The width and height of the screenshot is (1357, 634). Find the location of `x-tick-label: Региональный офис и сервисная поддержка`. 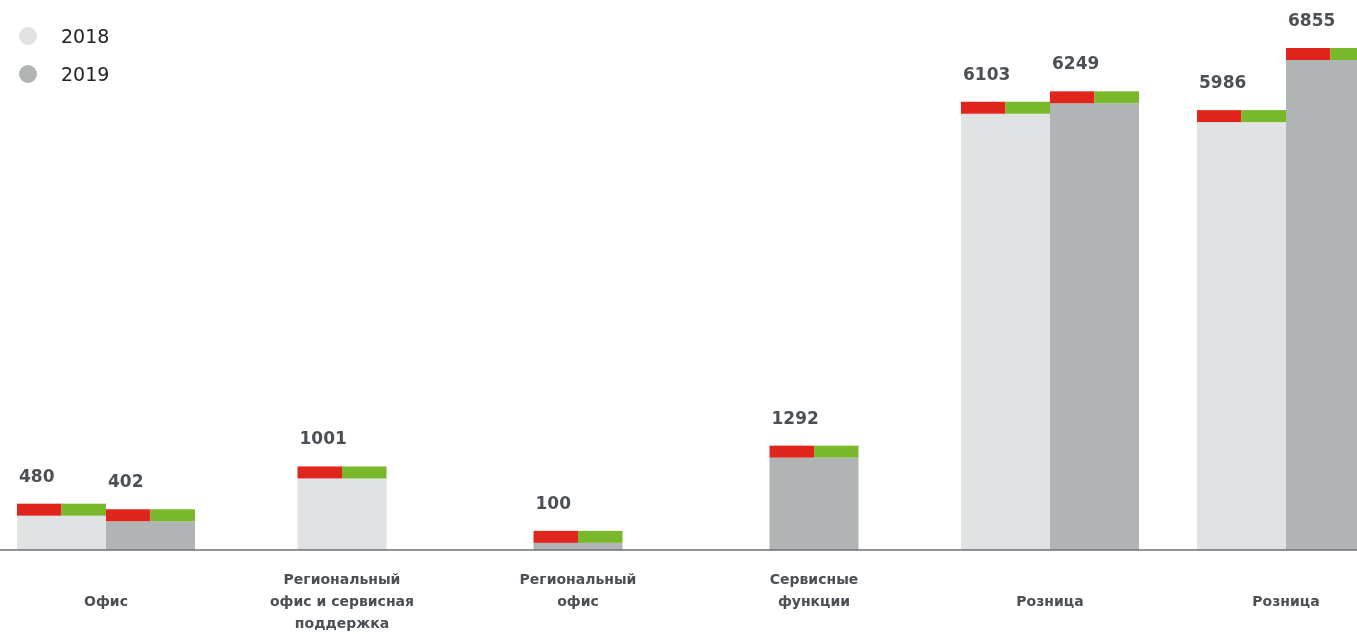

x-tick-label: Региональный офис и сервисная поддержка is located at coordinates (342, 601).